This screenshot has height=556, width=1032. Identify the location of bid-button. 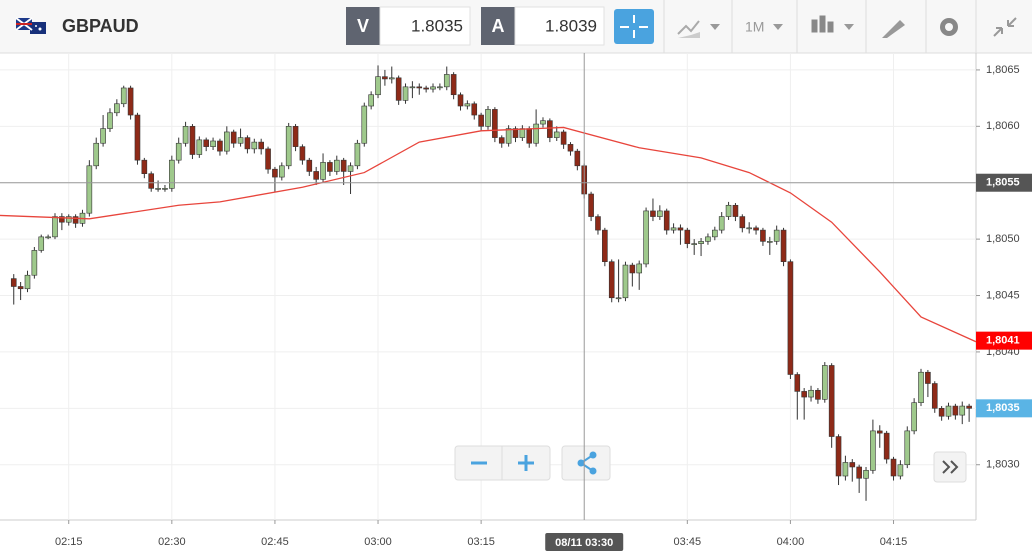
(363, 26).